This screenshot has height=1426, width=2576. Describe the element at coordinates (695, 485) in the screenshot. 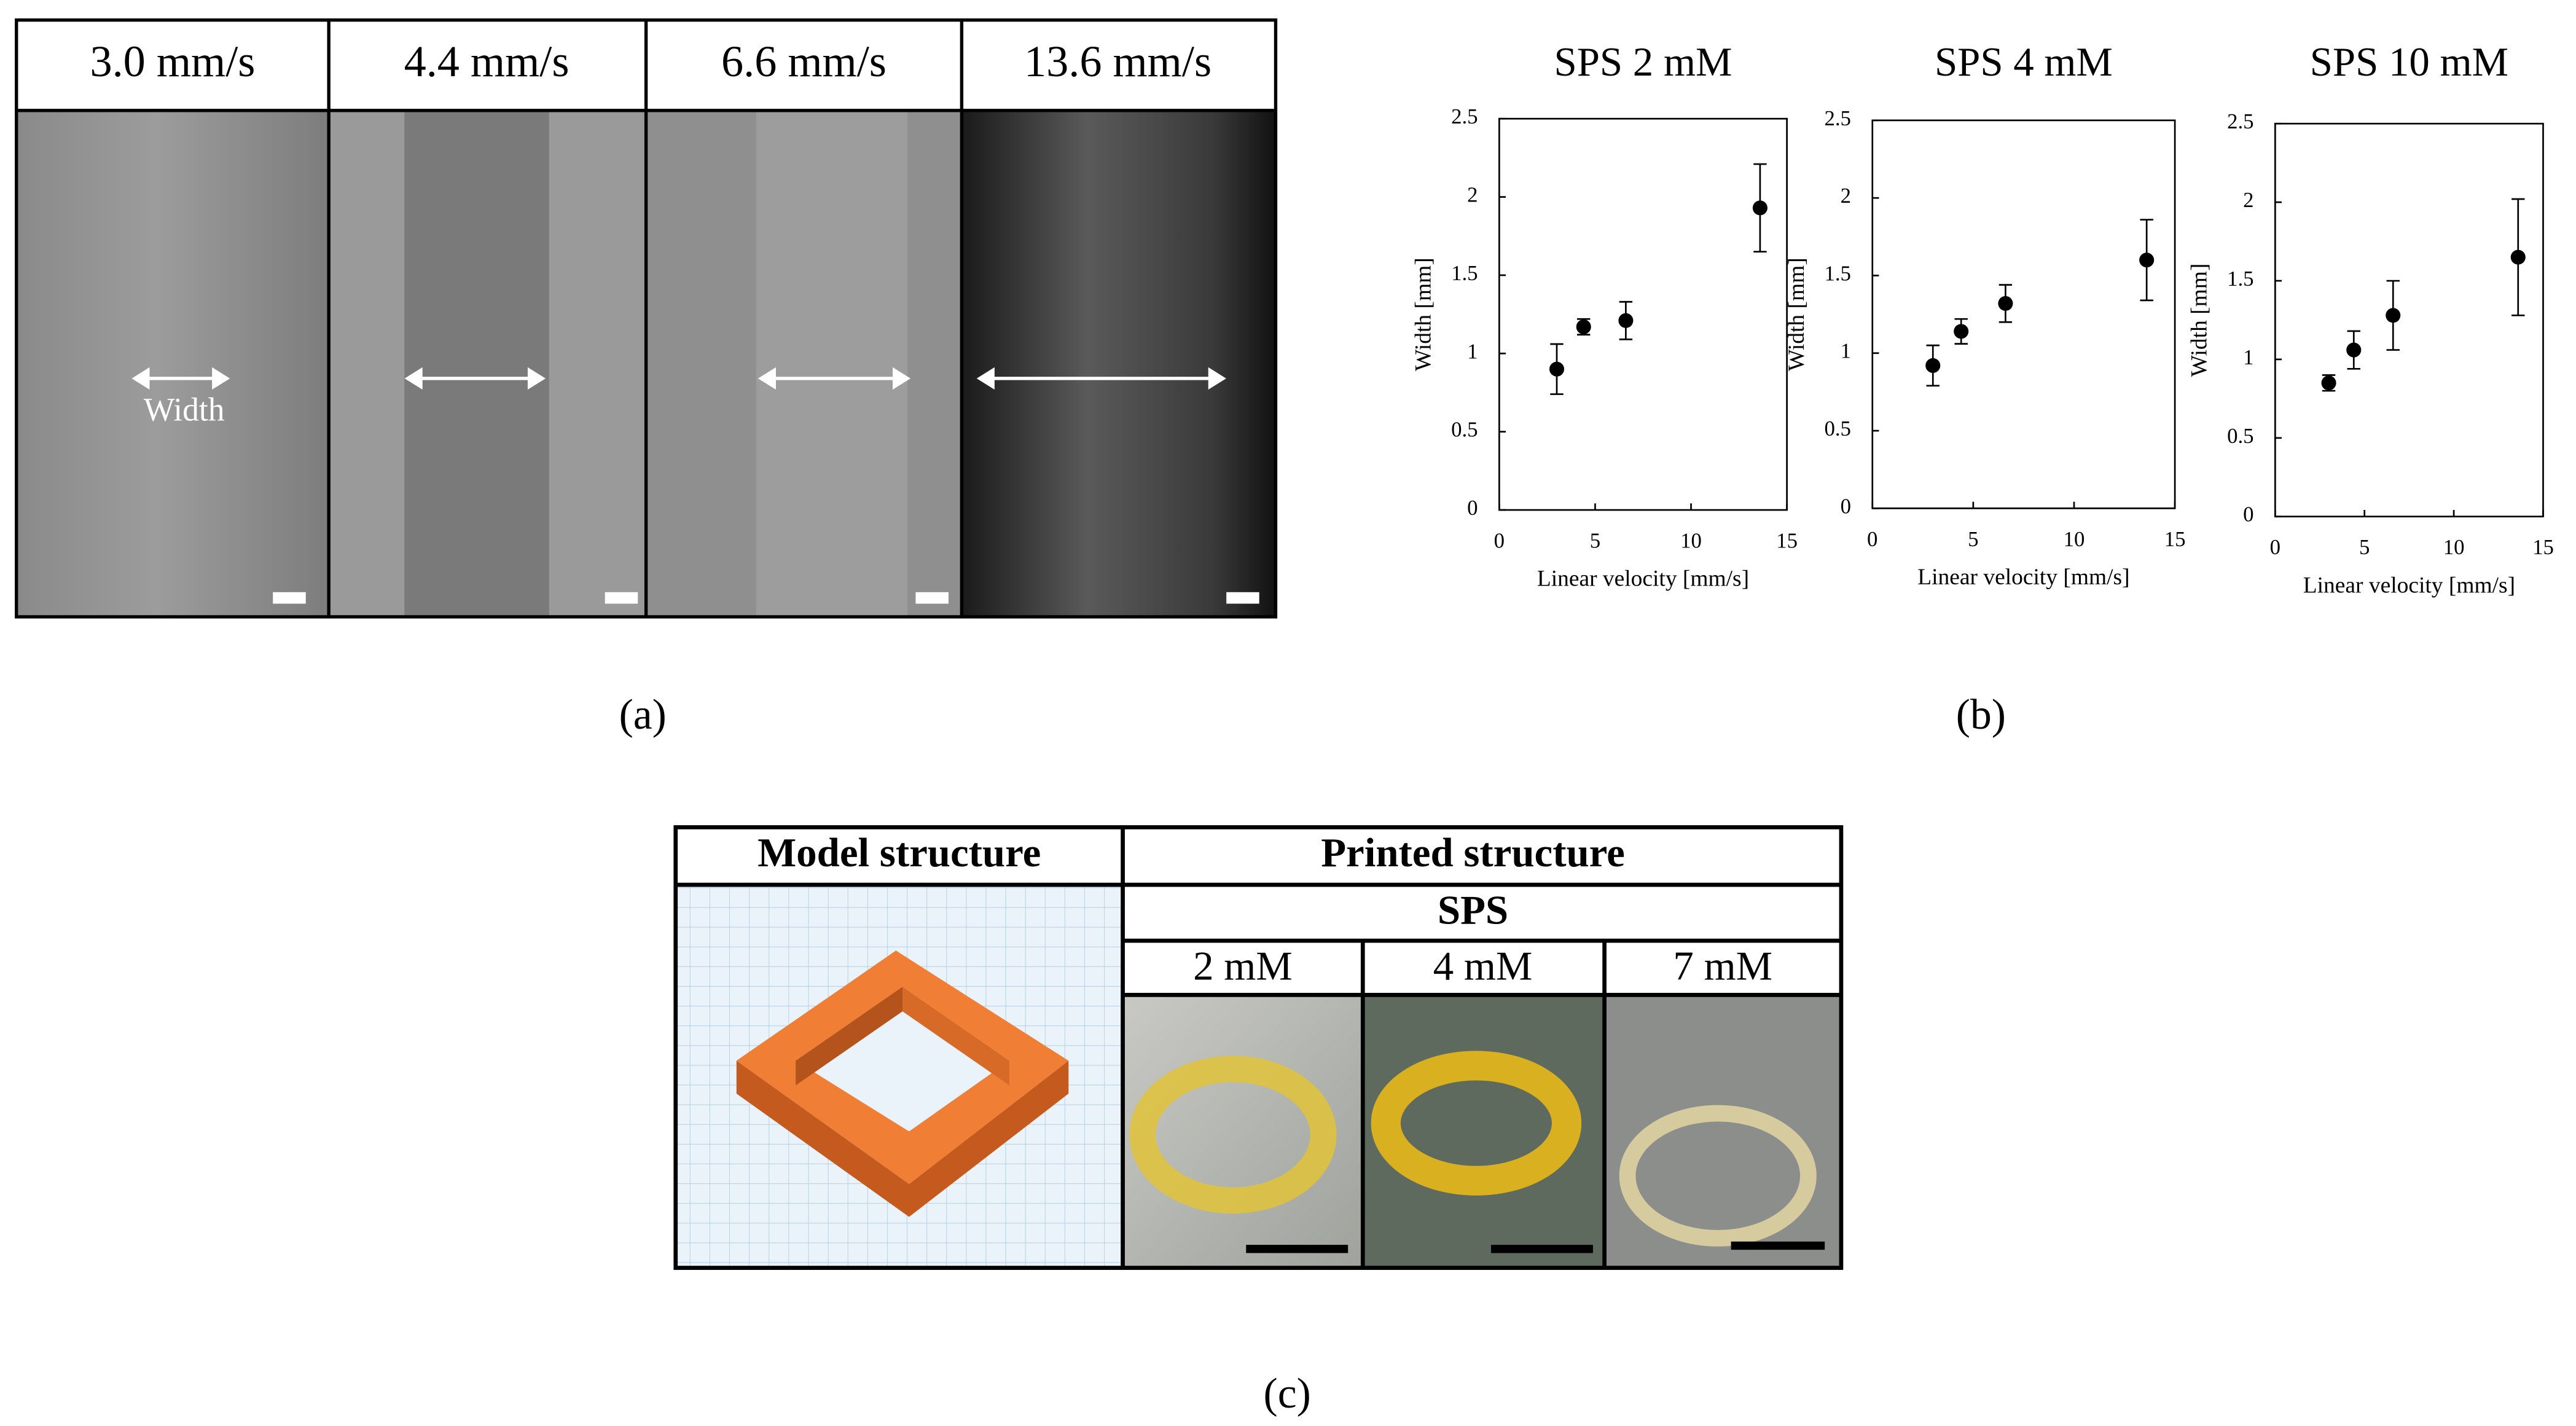

I see `width-arrows` at that location.